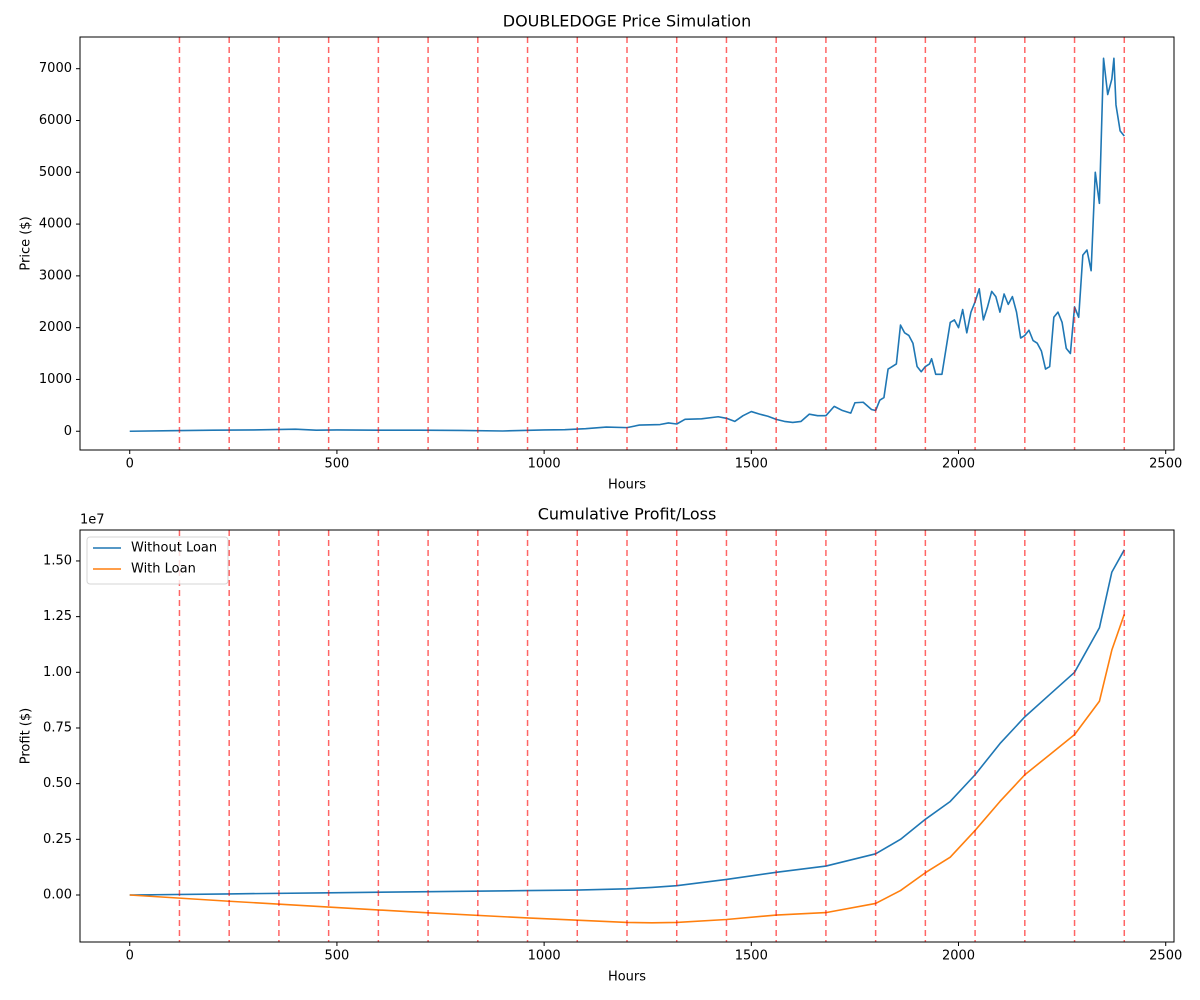 Image resolution: width=1200 pixels, height=1000 pixels. Describe the element at coordinates (55, 224) in the screenshot. I see `y-tick-label: 4000` at that location.